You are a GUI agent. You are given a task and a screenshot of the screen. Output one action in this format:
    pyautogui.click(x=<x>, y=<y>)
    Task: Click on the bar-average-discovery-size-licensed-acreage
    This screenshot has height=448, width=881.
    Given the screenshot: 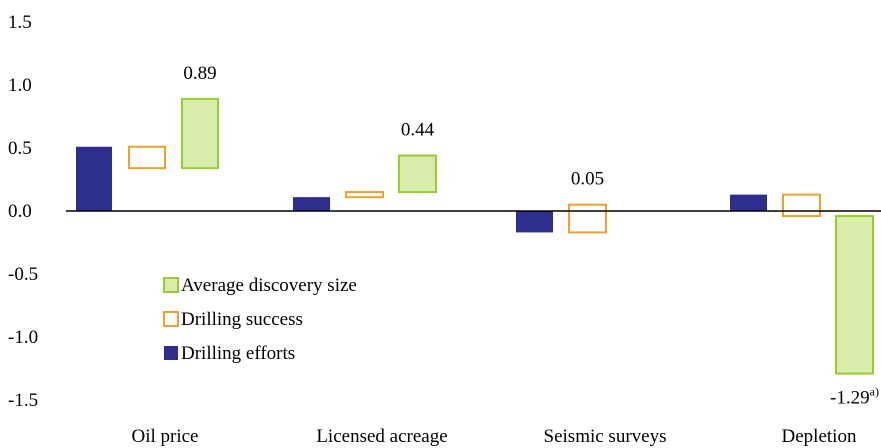 What is the action you would take?
    pyautogui.click(x=417, y=174)
    